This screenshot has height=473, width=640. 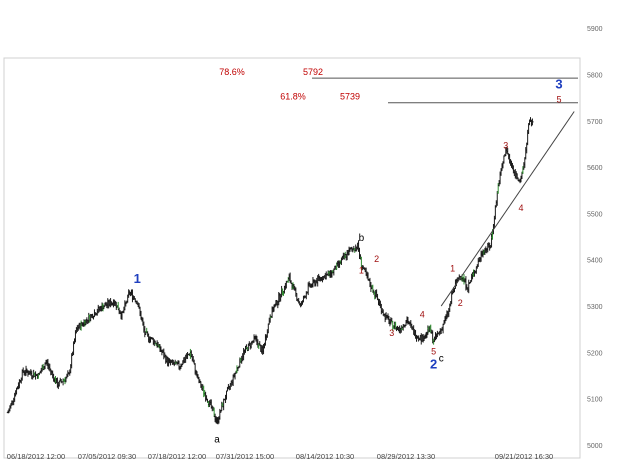 What do you see at coordinates (441, 359) in the screenshot?
I see `wave-label: c` at bounding box center [441, 359].